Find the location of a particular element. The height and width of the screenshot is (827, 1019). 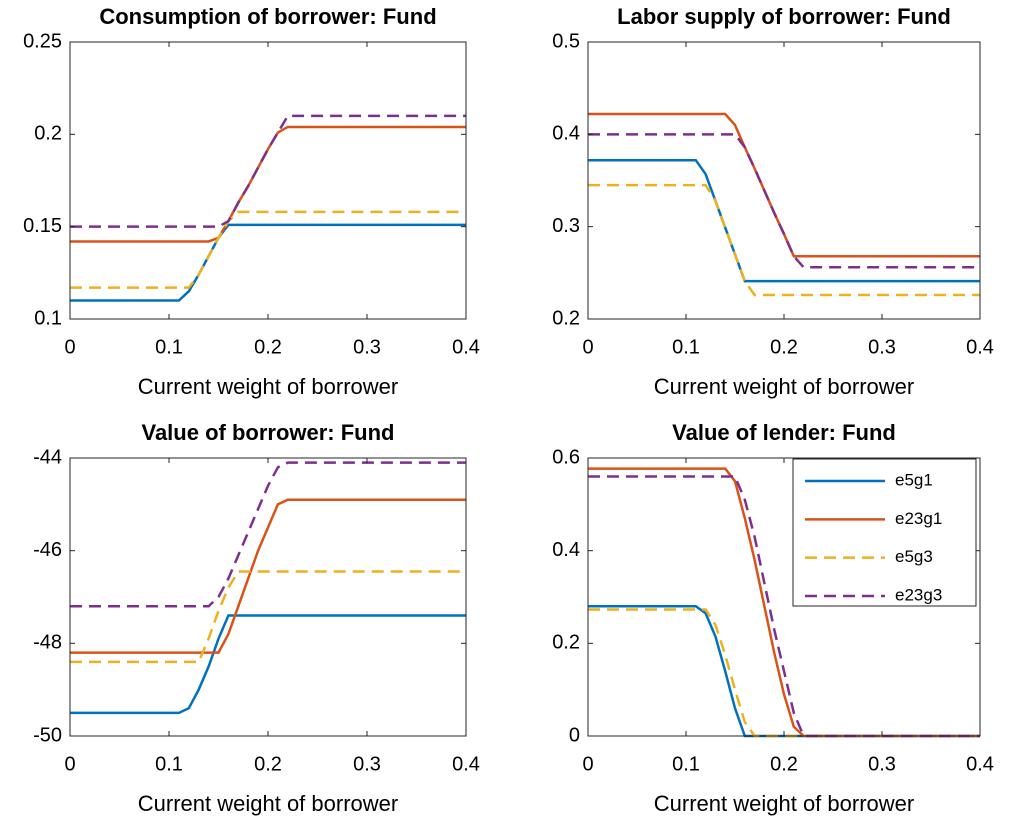

legend-box is located at coordinates (884, 532).